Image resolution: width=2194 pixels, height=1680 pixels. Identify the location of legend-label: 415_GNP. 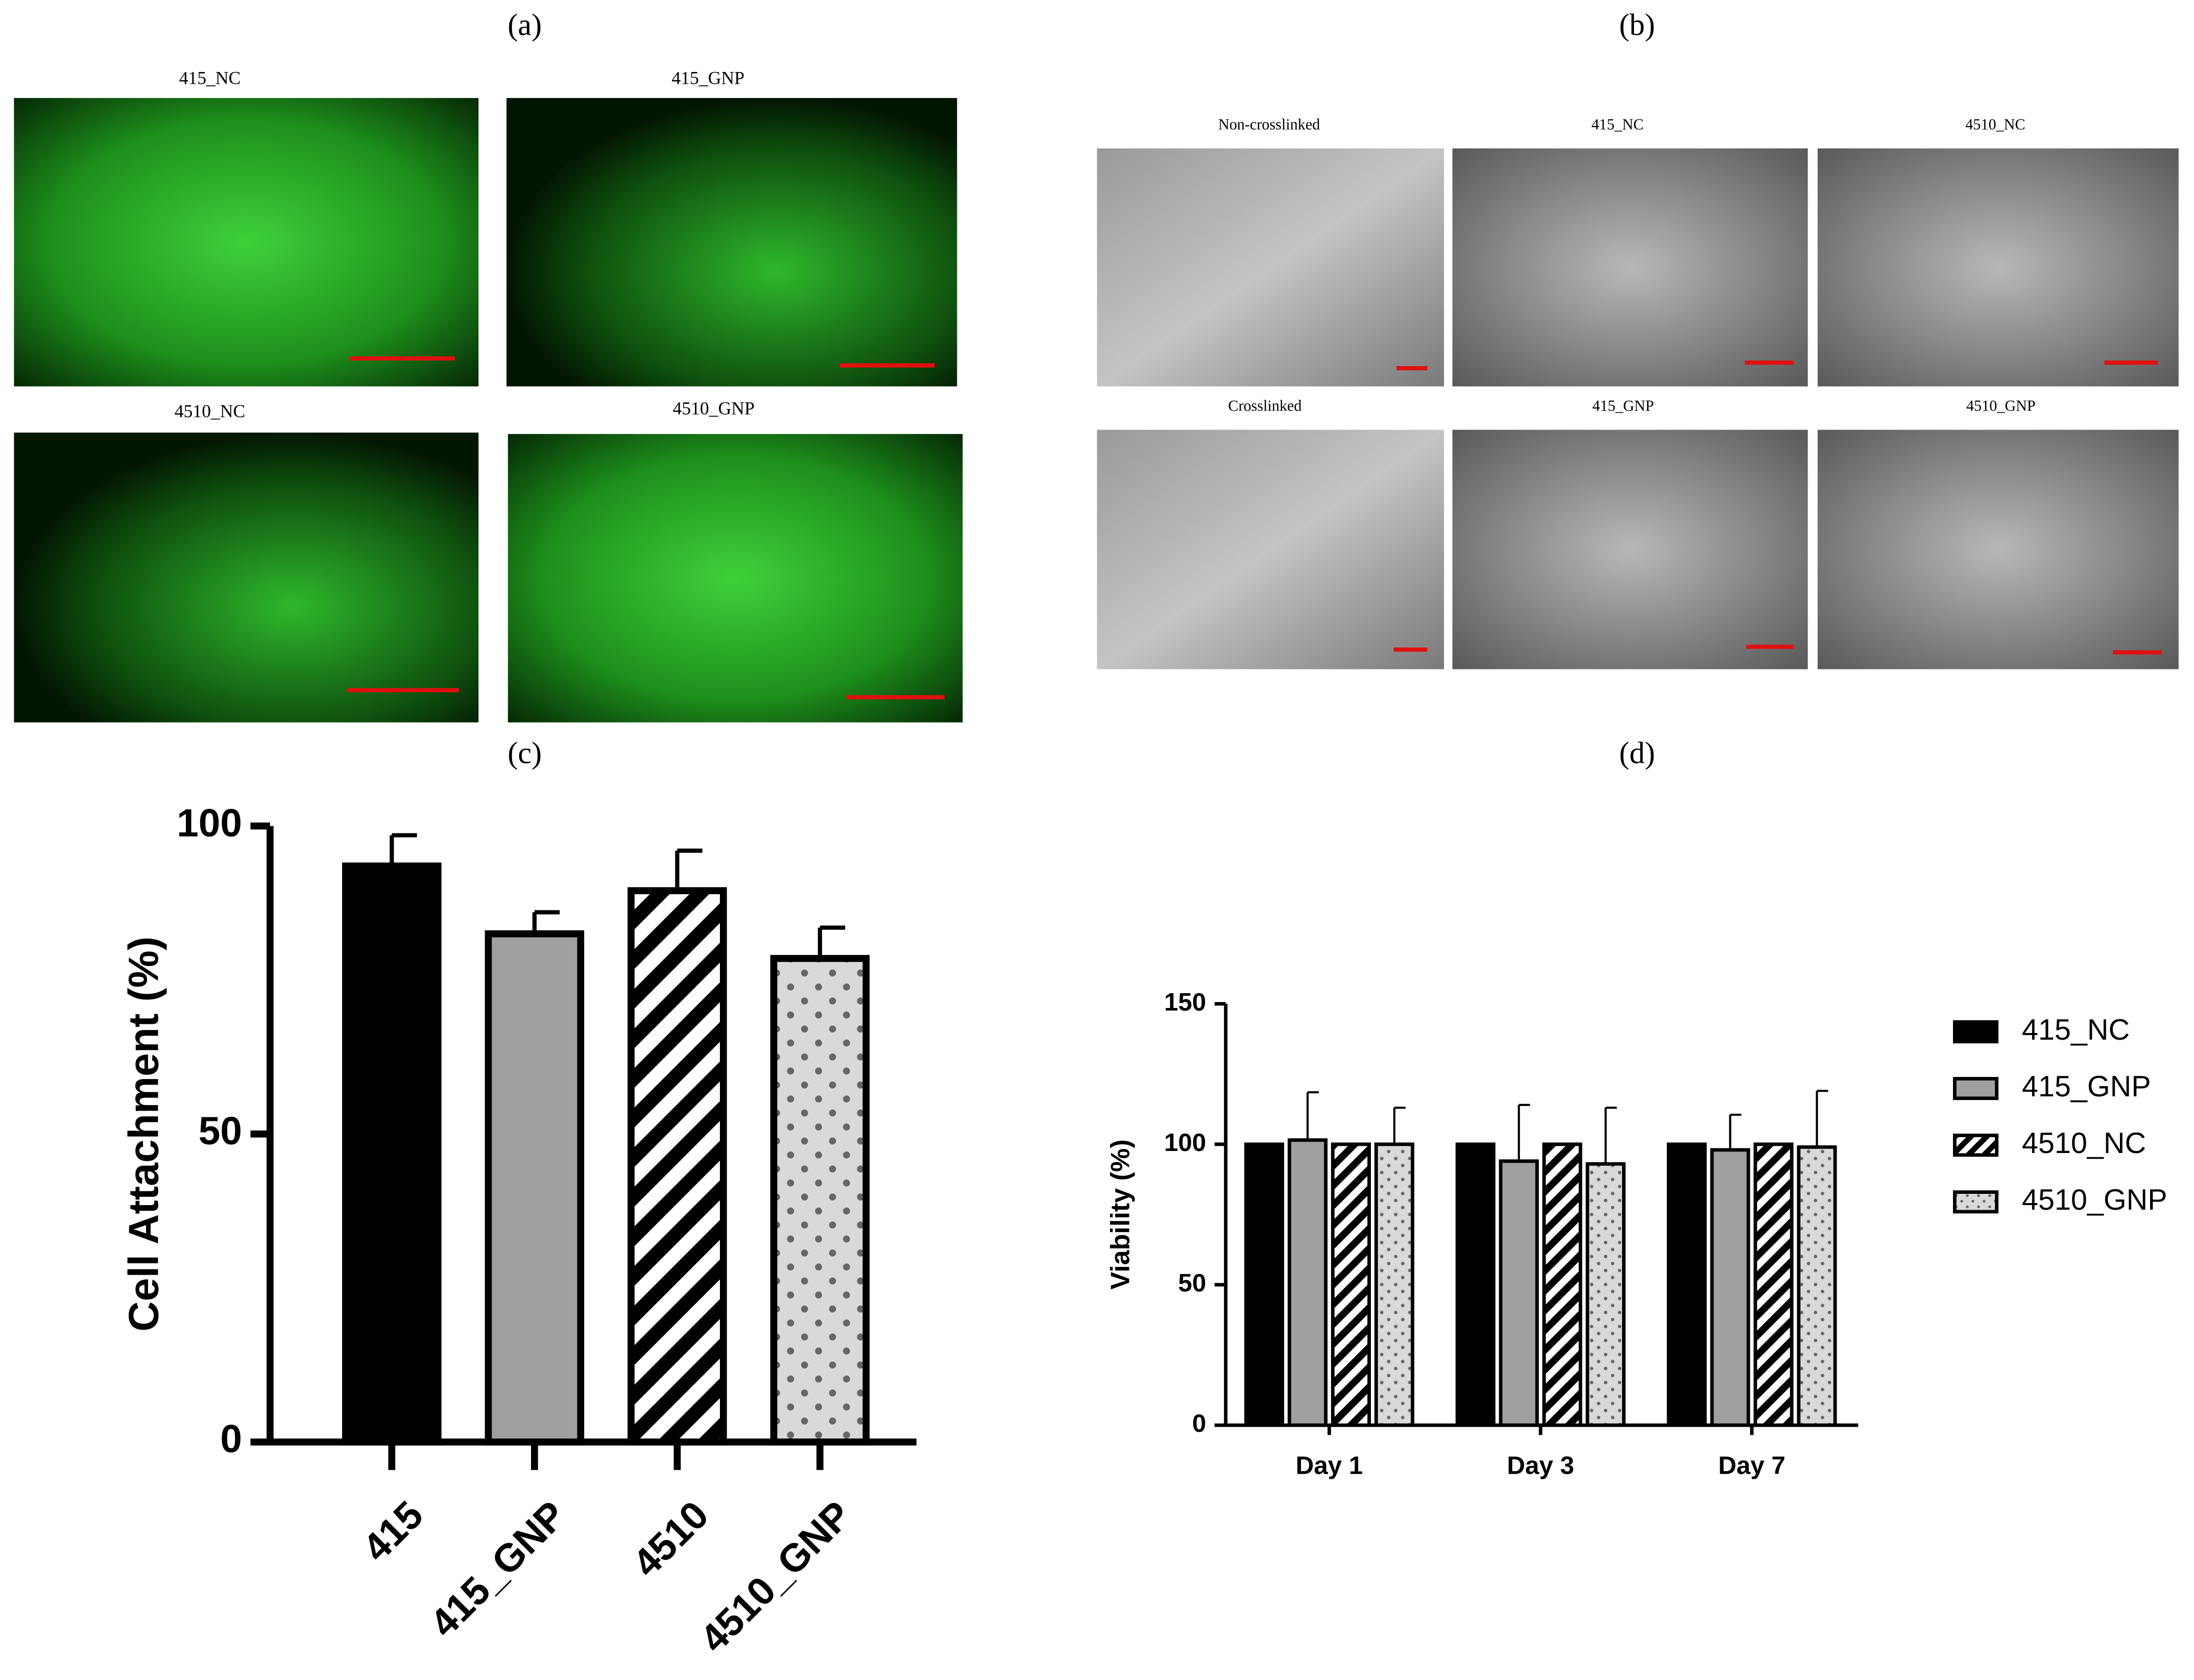
(2086, 1086).